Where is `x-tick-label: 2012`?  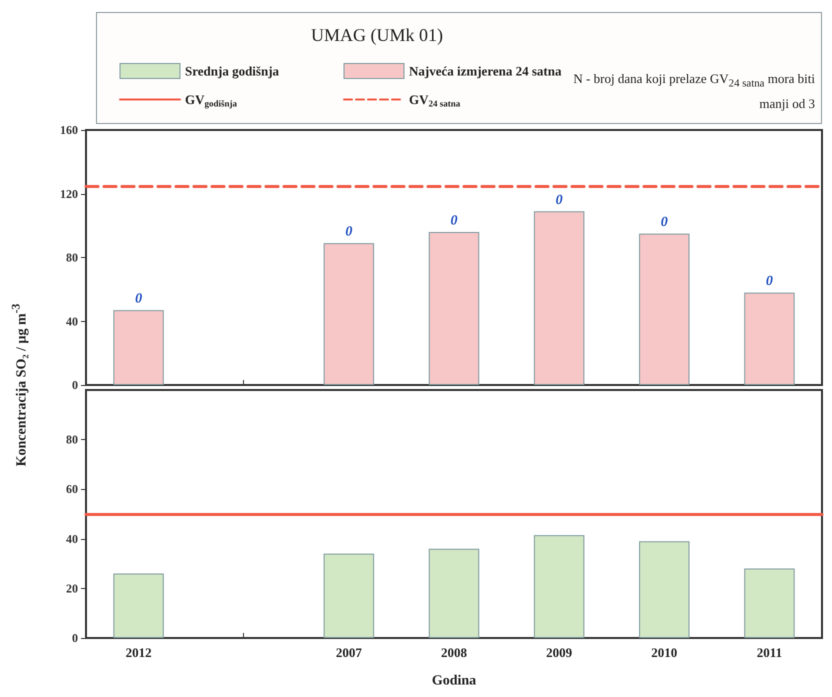
x-tick-label: 2012 is located at coordinates (139, 652).